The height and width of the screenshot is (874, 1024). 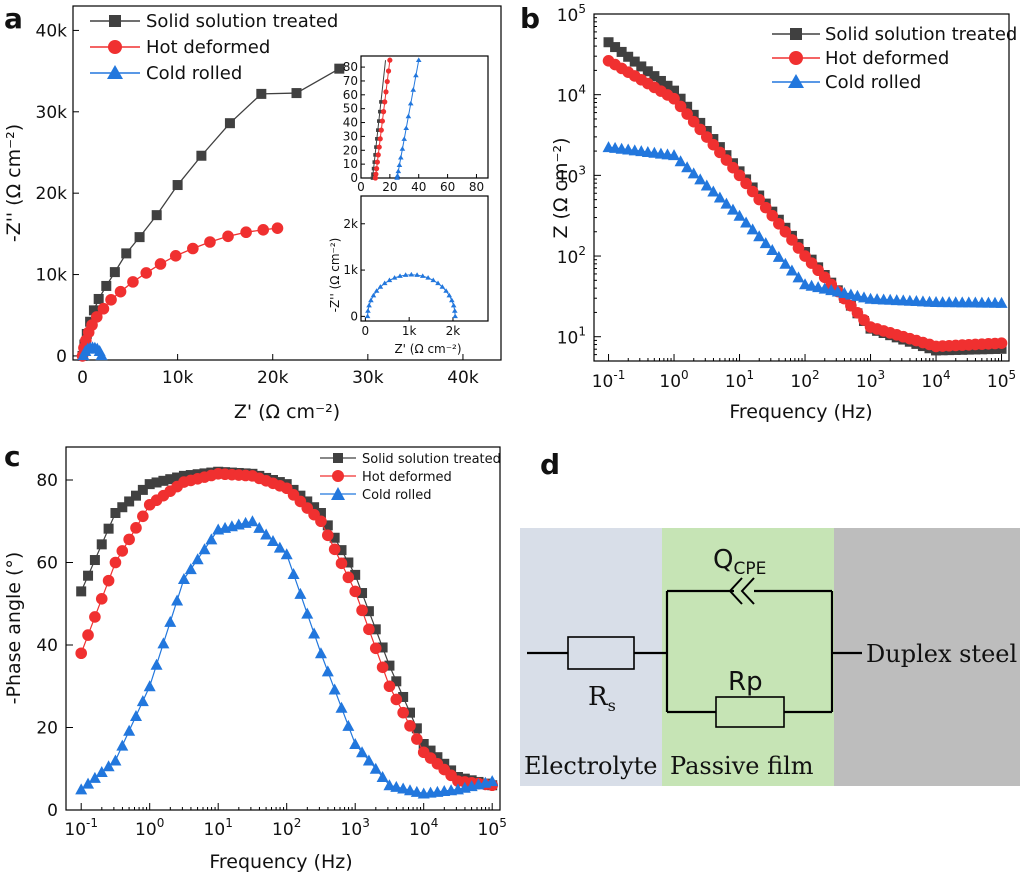 What do you see at coordinates (354, 178) in the screenshot?
I see `inset-top-ytick-label: 0` at bounding box center [354, 178].